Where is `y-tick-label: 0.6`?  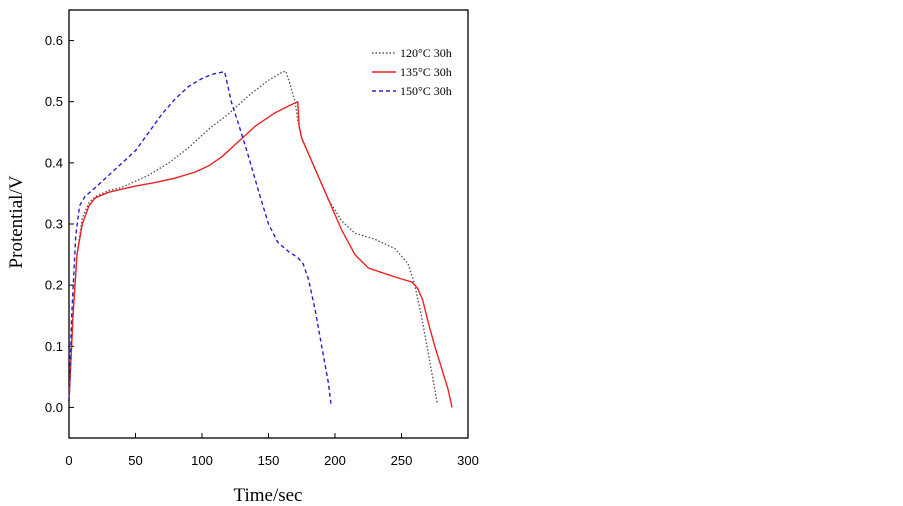 y-tick-label: 0.6 is located at coordinates (54, 40).